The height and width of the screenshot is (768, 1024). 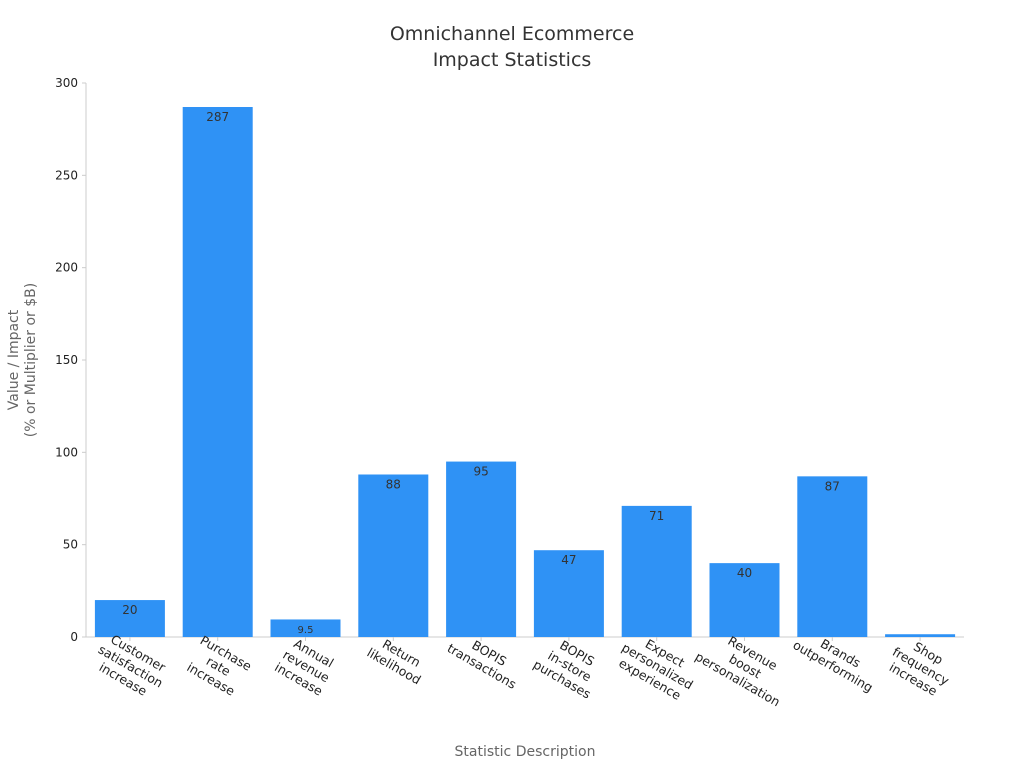 What do you see at coordinates (74, 637) in the screenshot?
I see `y-tick-label: 0` at bounding box center [74, 637].